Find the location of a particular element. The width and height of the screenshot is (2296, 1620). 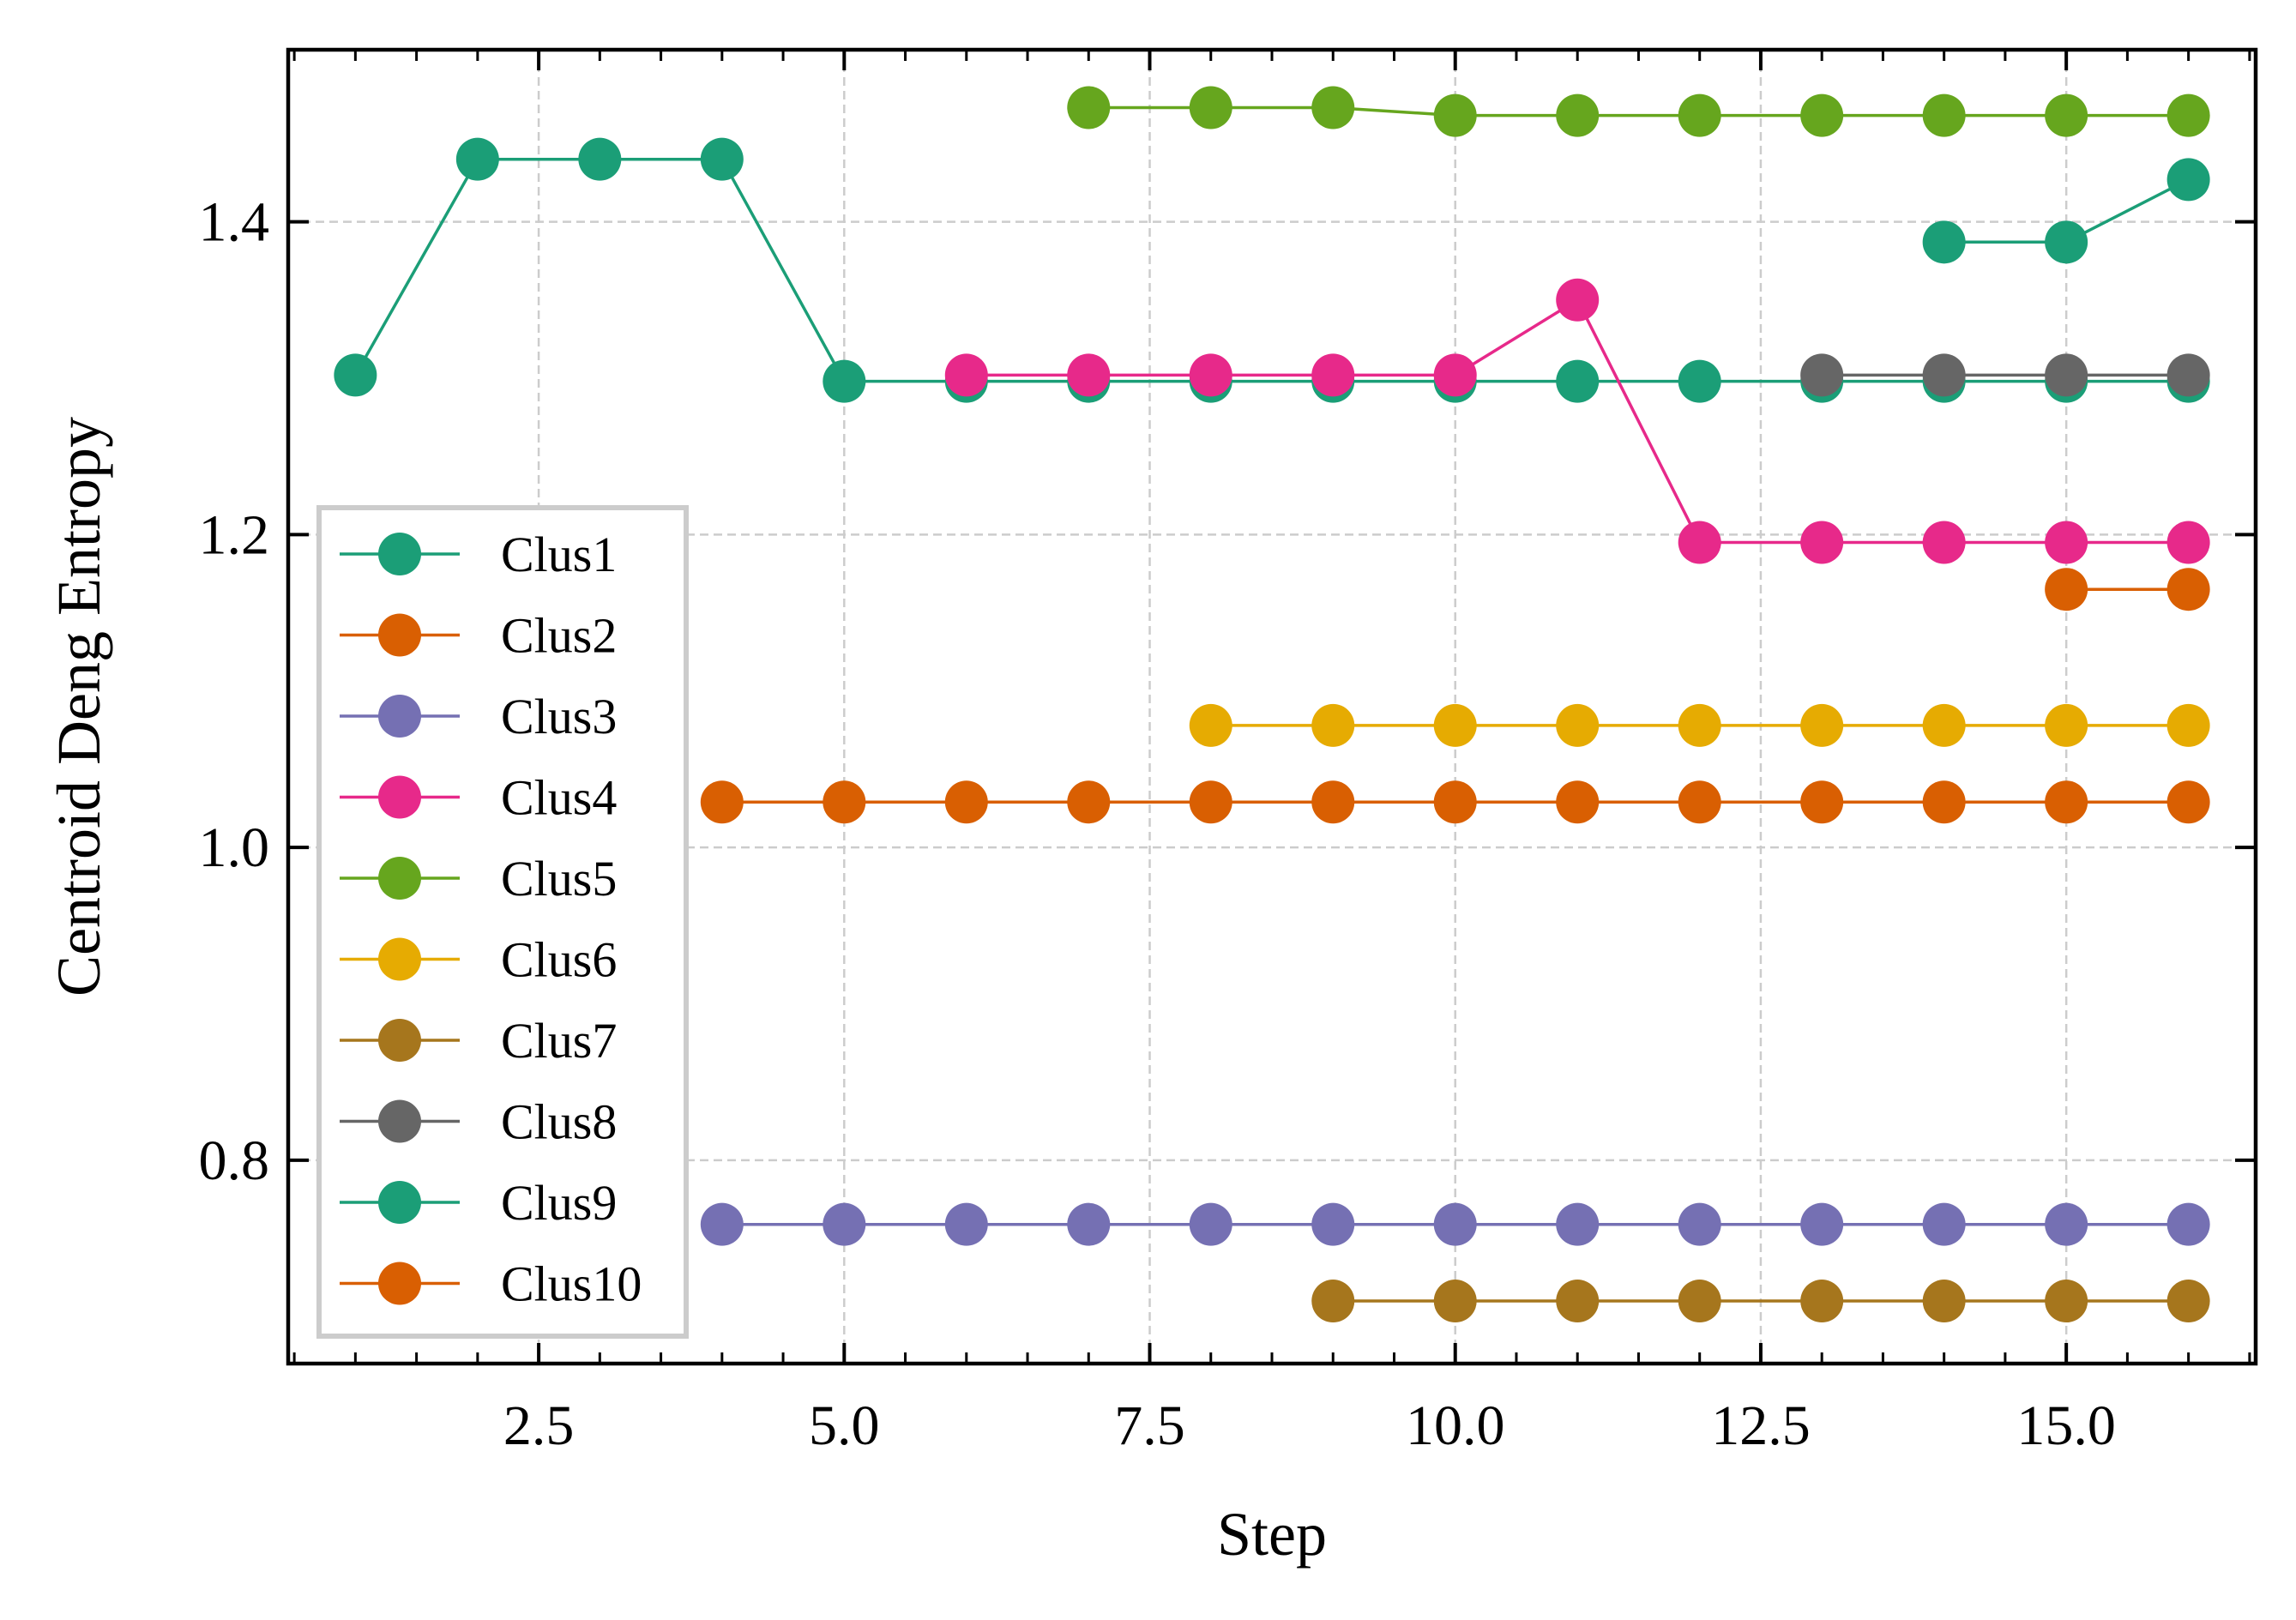

legend-label: Clus3 is located at coordinates (559, 716).